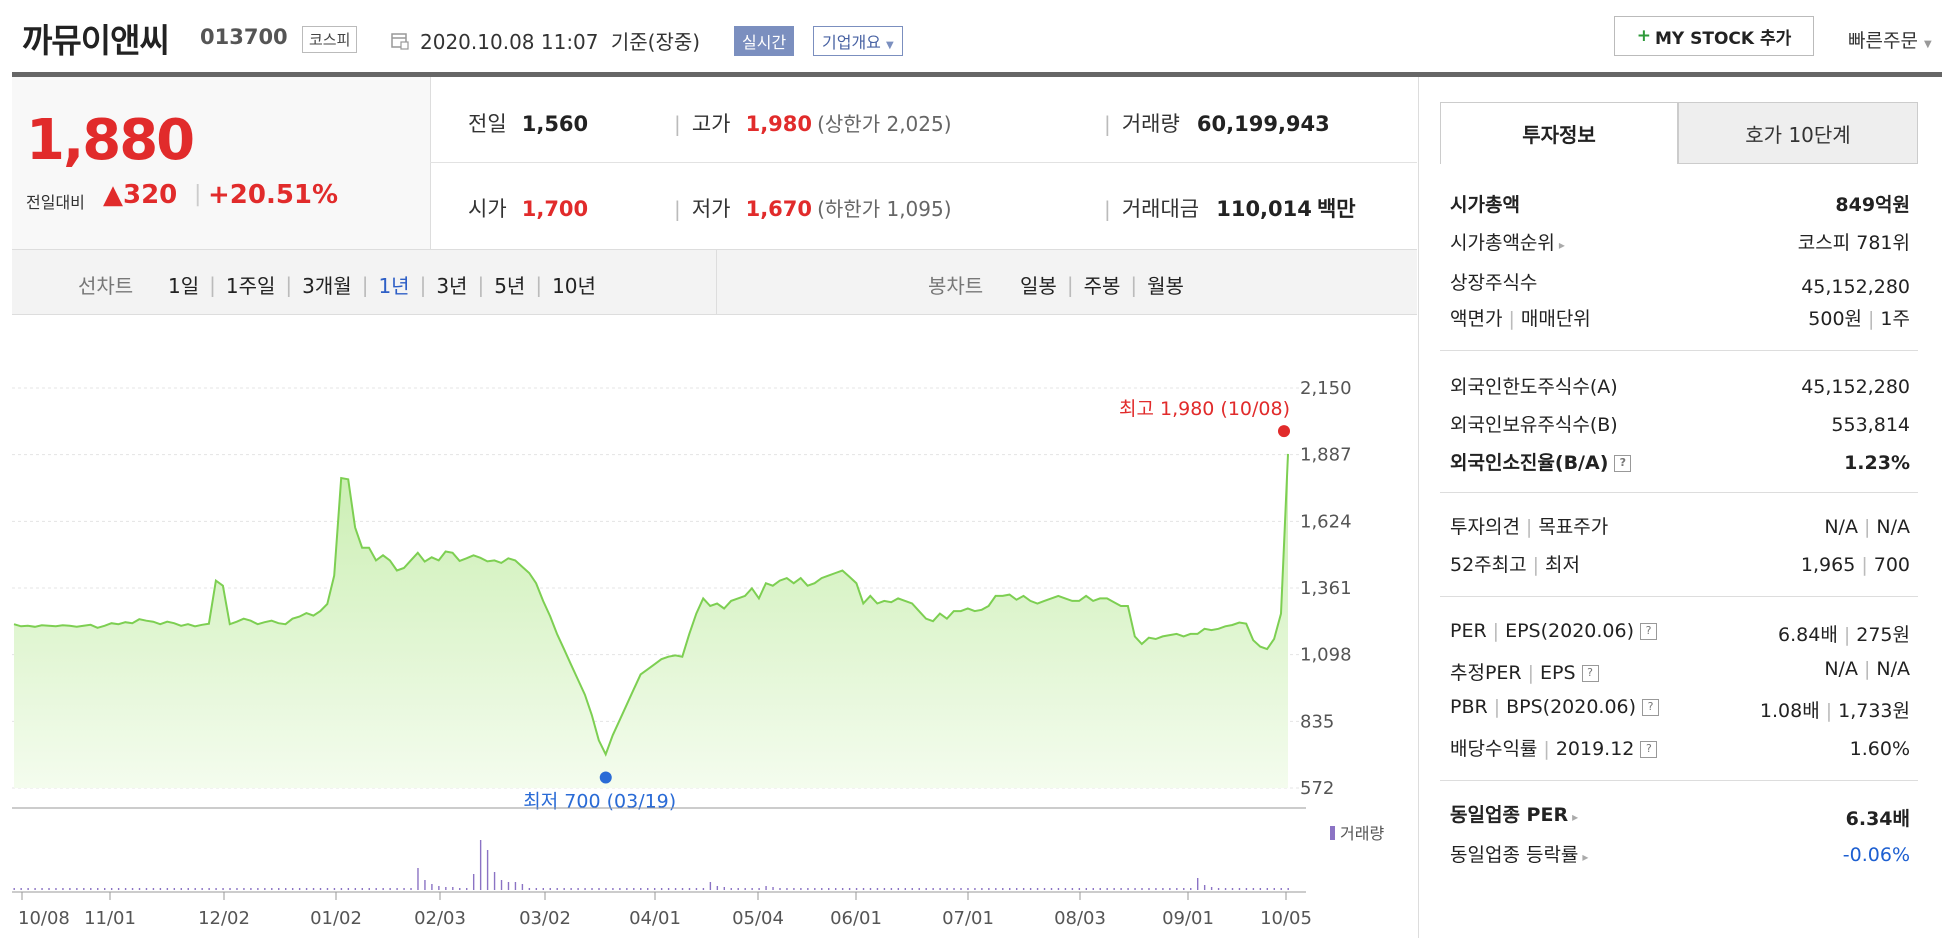  I want to click on section-divider, so click(1679, 350).